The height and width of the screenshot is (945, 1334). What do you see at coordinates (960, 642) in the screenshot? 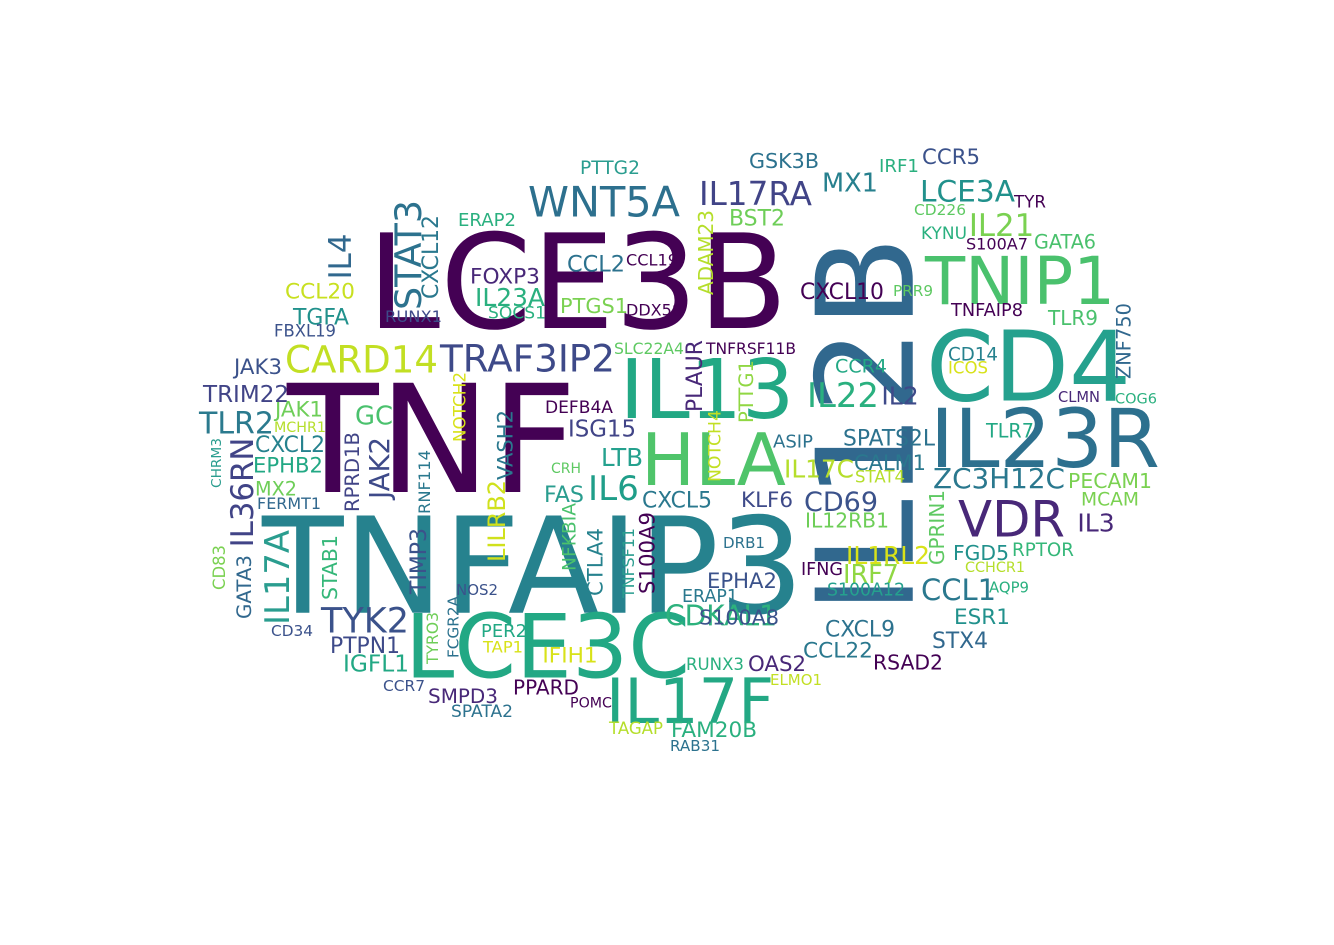
I see `word-stx4: STX4` at bounding box center [960, 642].